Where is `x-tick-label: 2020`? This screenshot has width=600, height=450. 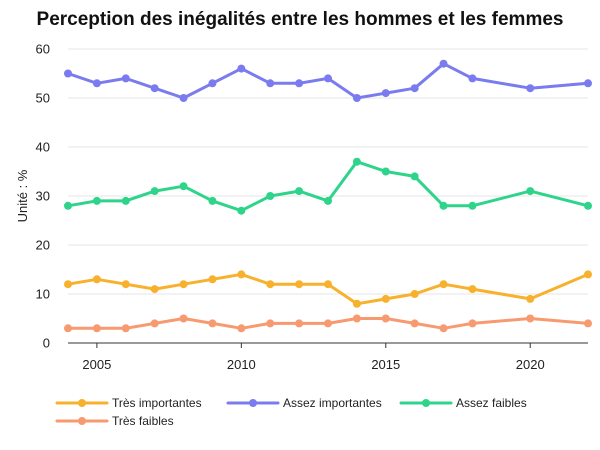
x-tick-label: 2020 is located at coordinates (530, 364).